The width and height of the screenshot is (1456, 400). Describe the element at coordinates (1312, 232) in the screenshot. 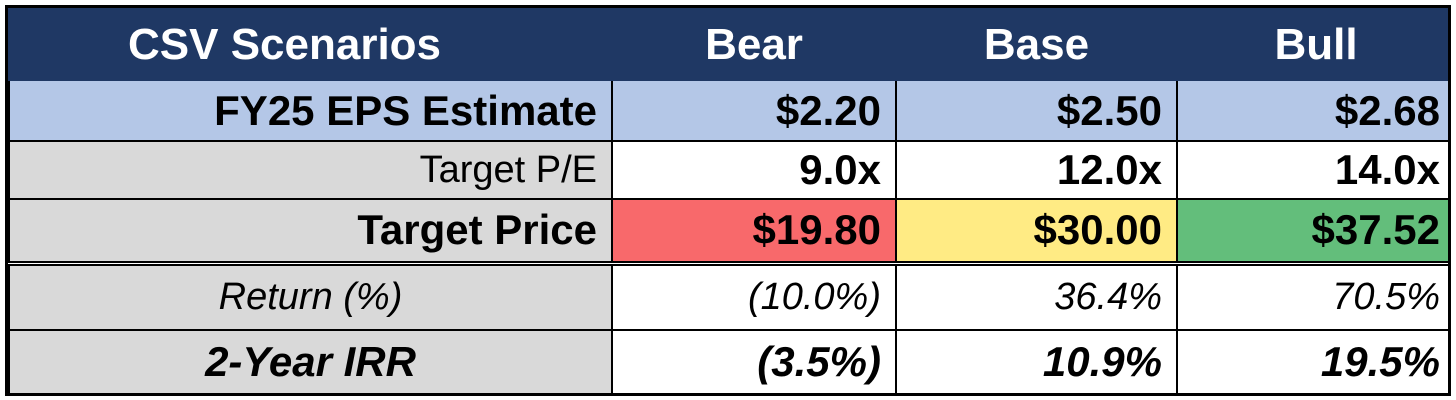

I see `target-price-bull-cell: $37.52` at that location.